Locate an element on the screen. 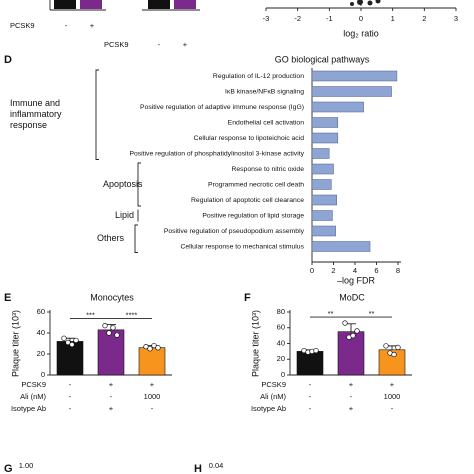 The width and height of the screenshot is (474, 474). y-tick-label: 20 is located at coordinates (41, 353).